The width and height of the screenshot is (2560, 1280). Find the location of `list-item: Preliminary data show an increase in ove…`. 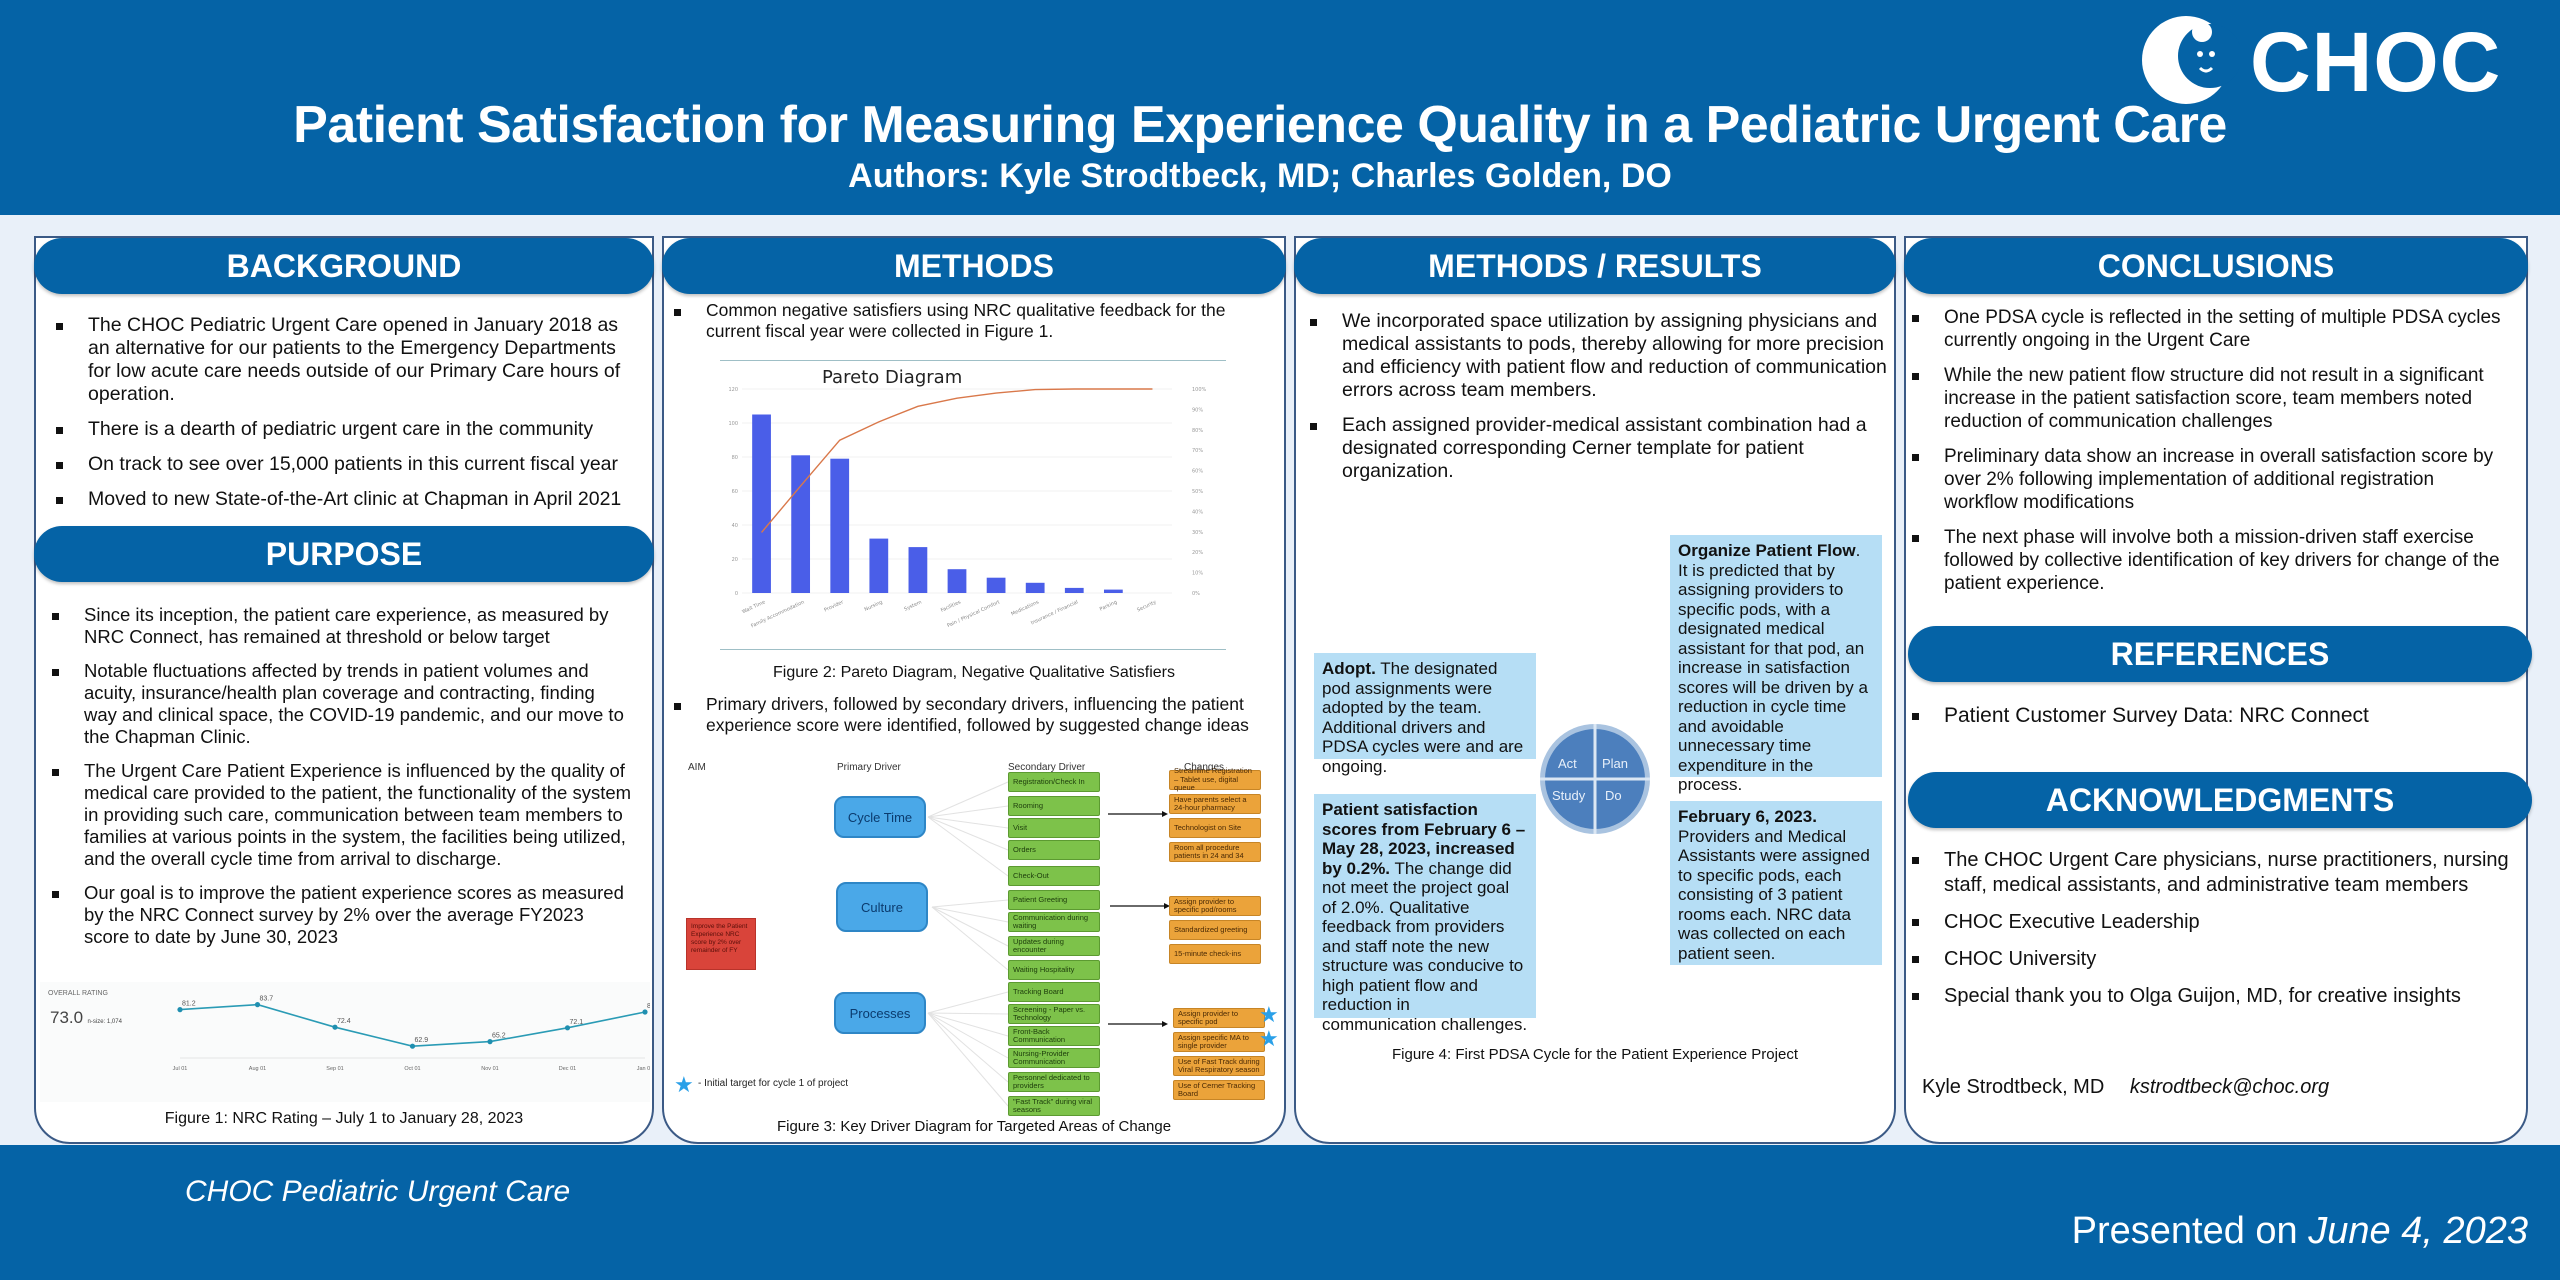

list-item: Preliminary data show an increase in ove… is located at coordinates (2202, 479).